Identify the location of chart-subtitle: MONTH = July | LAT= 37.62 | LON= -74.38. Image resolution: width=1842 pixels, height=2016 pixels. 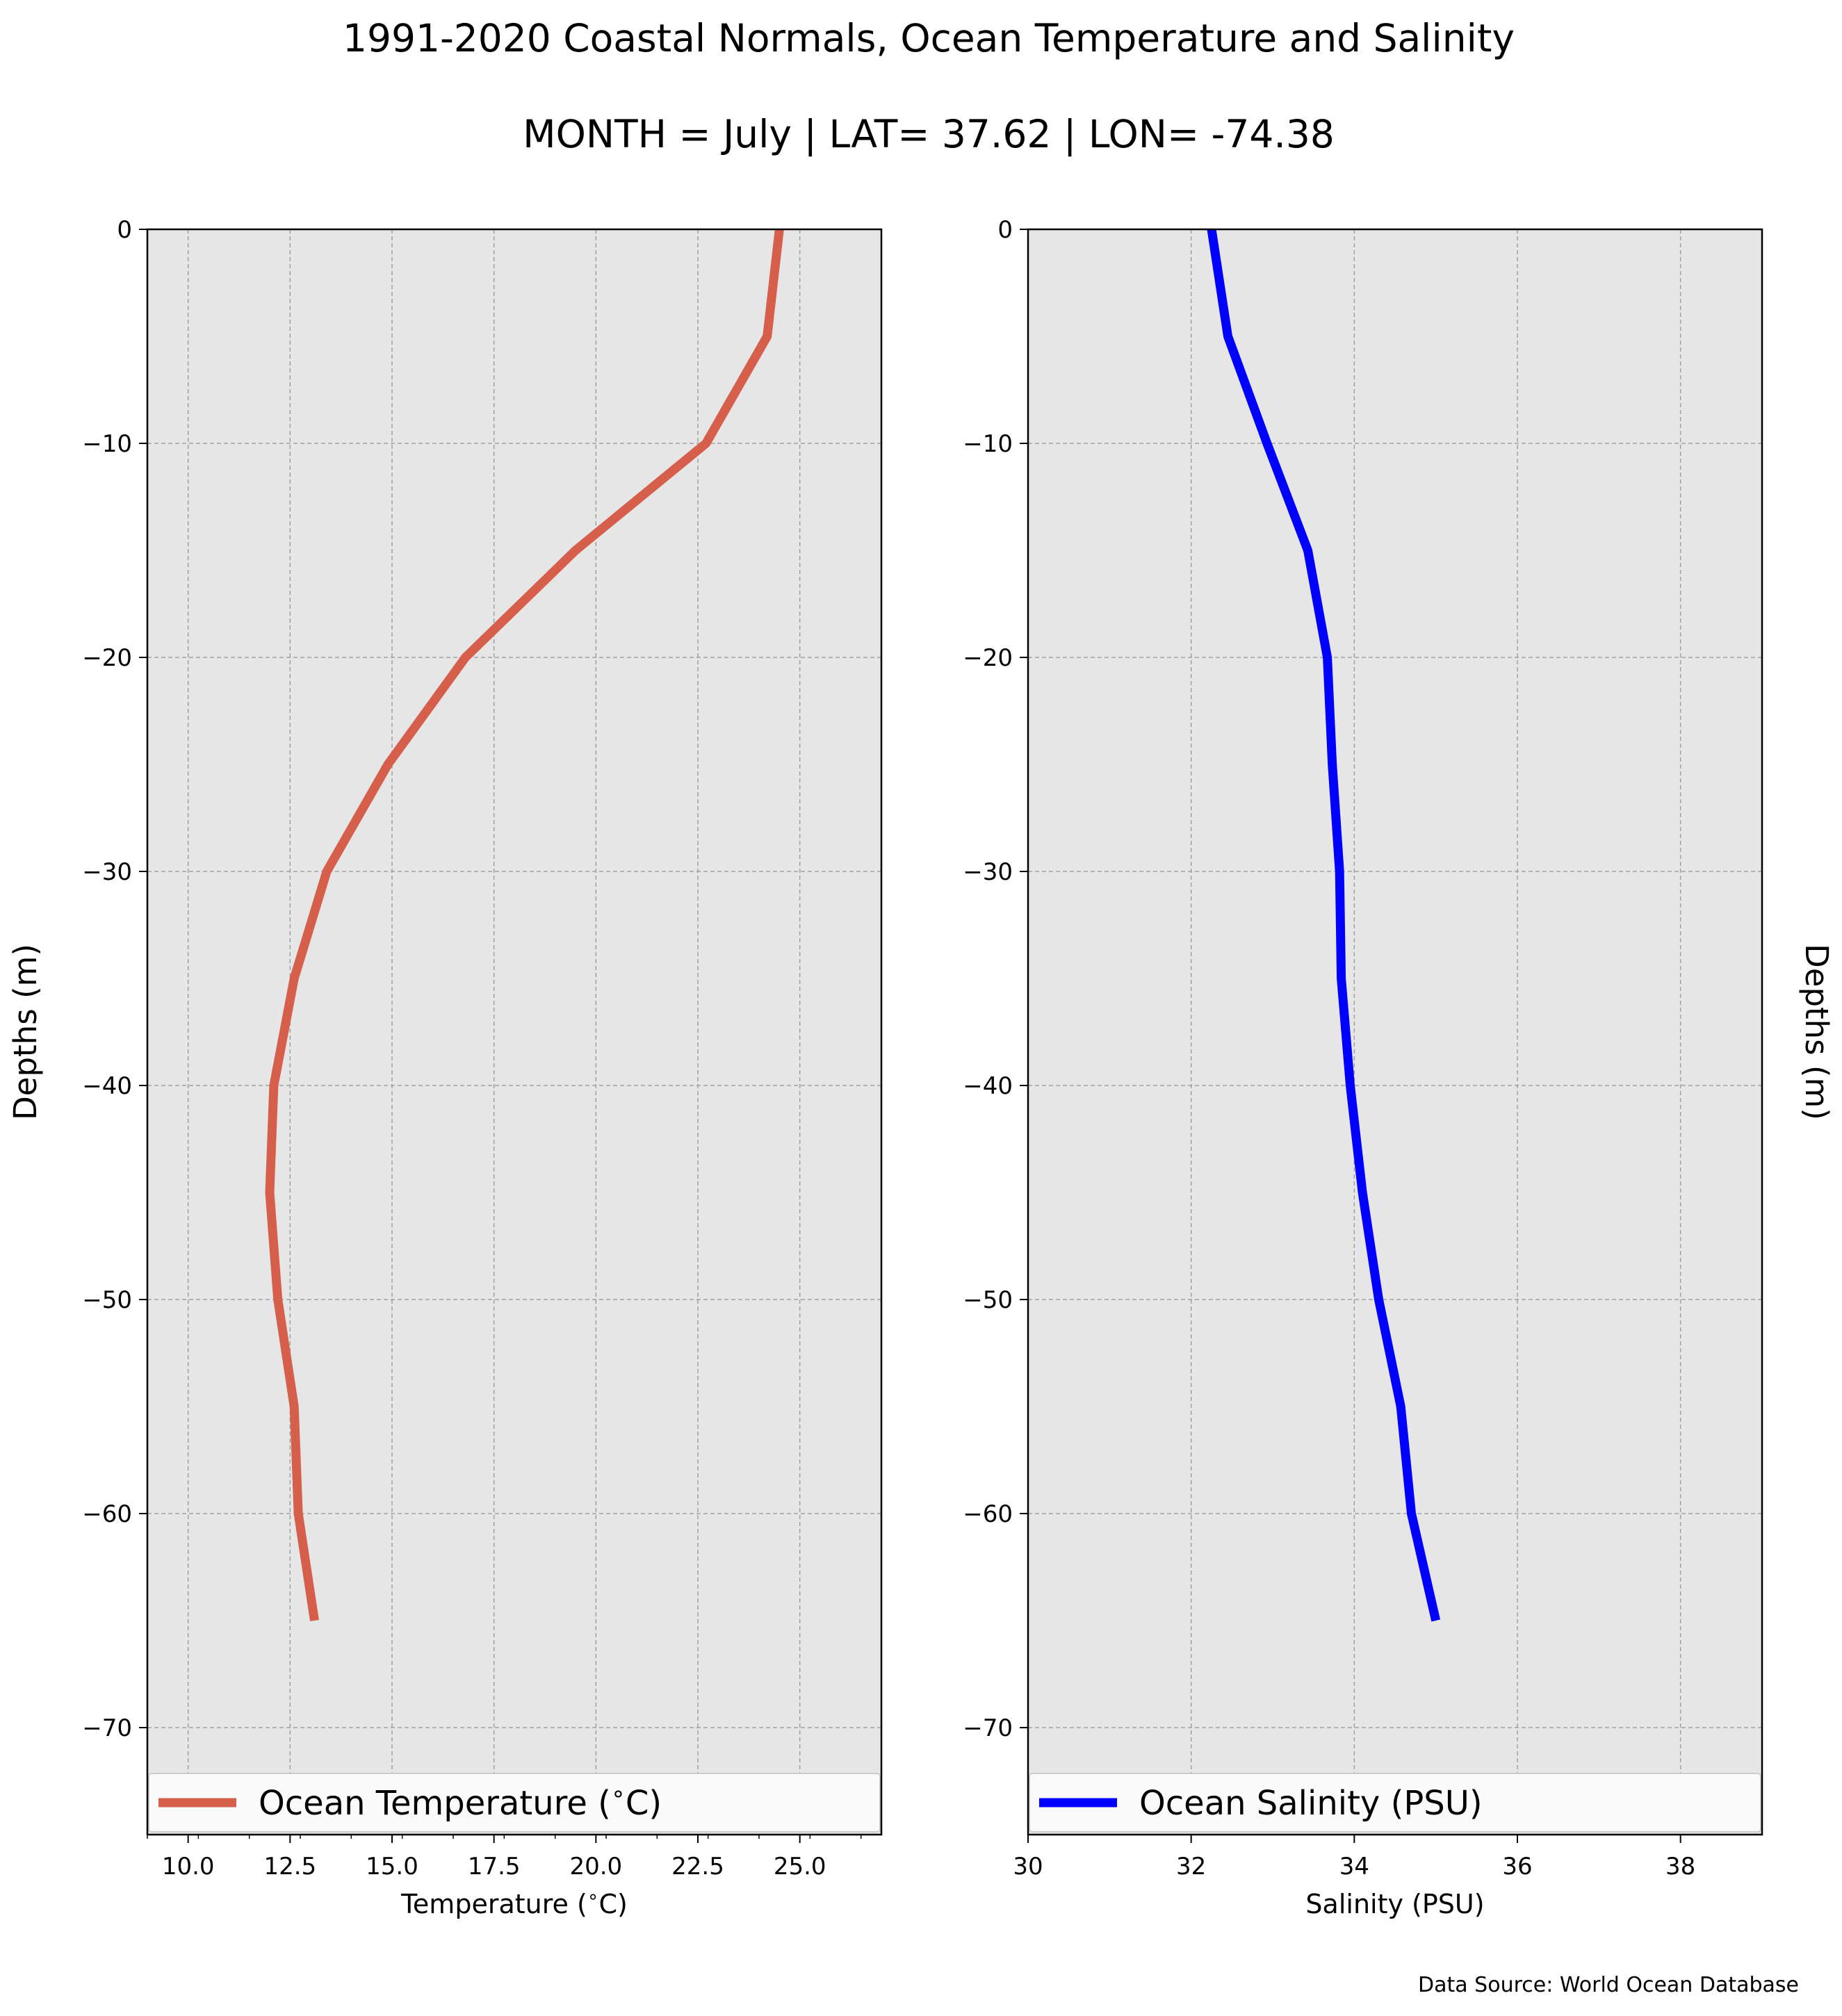
(929, 135).